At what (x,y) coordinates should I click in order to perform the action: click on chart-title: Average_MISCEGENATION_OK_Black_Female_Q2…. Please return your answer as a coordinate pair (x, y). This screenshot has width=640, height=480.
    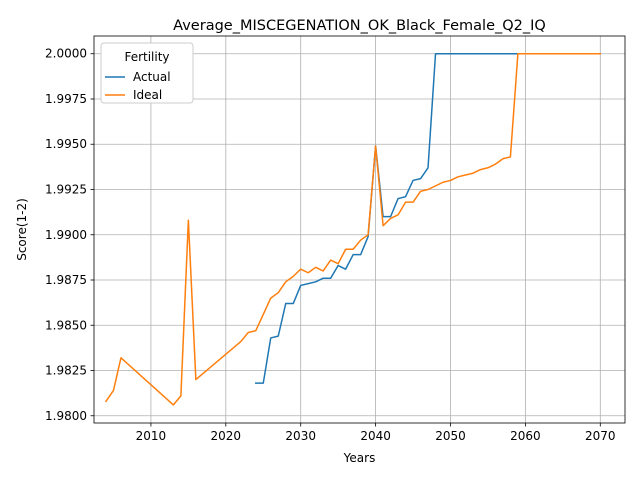
    Looking at the image, I should click on (359, 26).